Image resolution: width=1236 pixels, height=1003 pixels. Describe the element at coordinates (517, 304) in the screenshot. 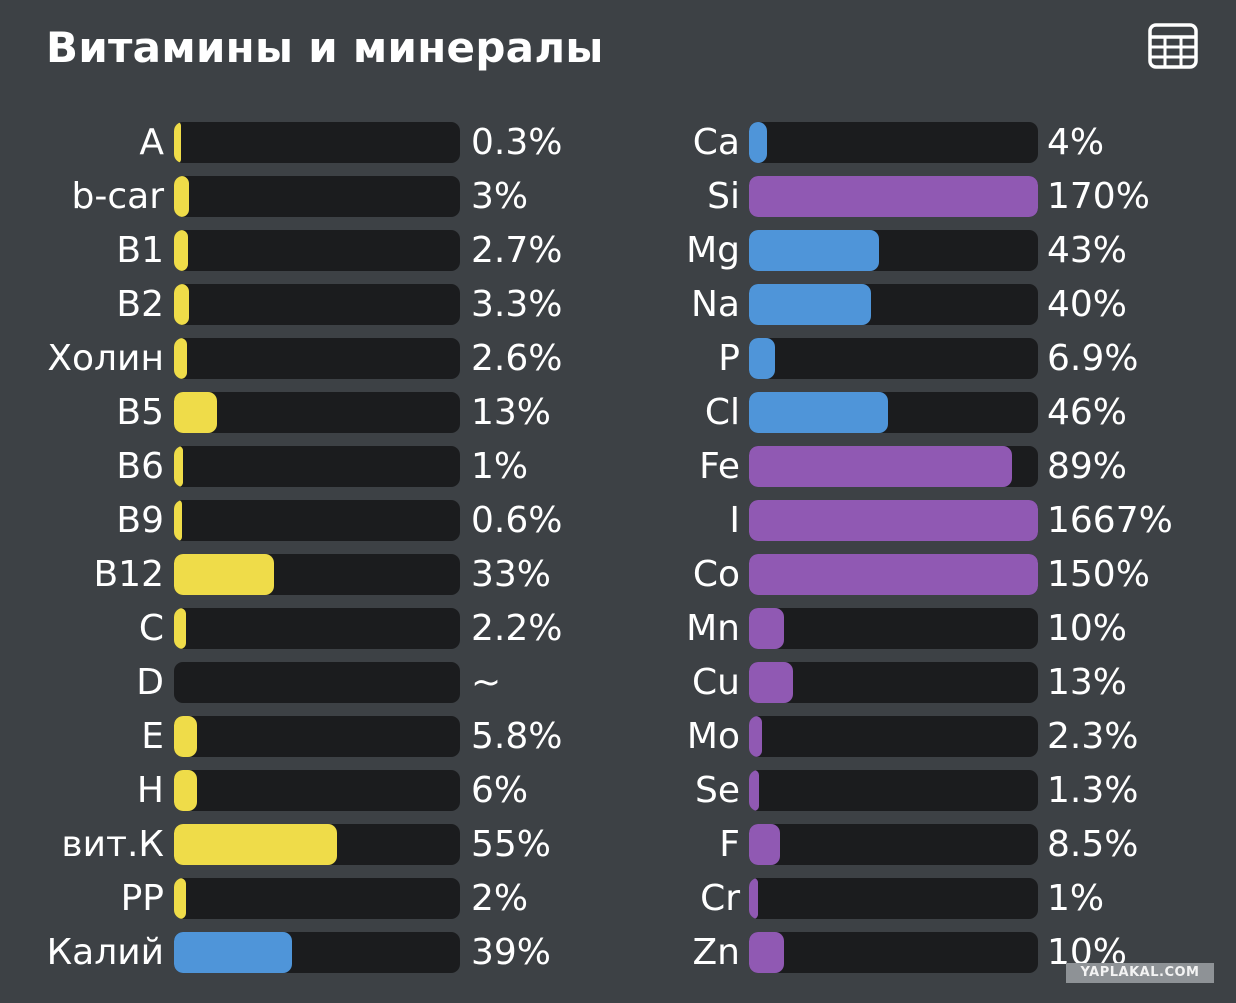

I see `vitamin-value: 3.3%` at that location.